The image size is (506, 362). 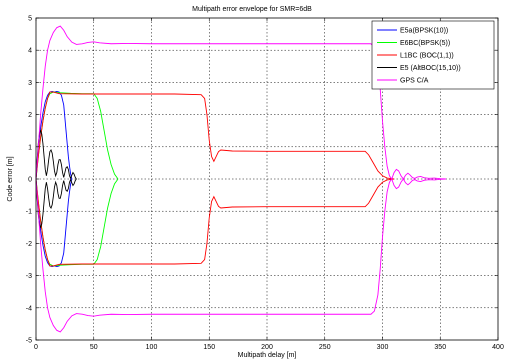 I want to click on legend-entry-label: GPS C/A, so click(x=414, y=81).